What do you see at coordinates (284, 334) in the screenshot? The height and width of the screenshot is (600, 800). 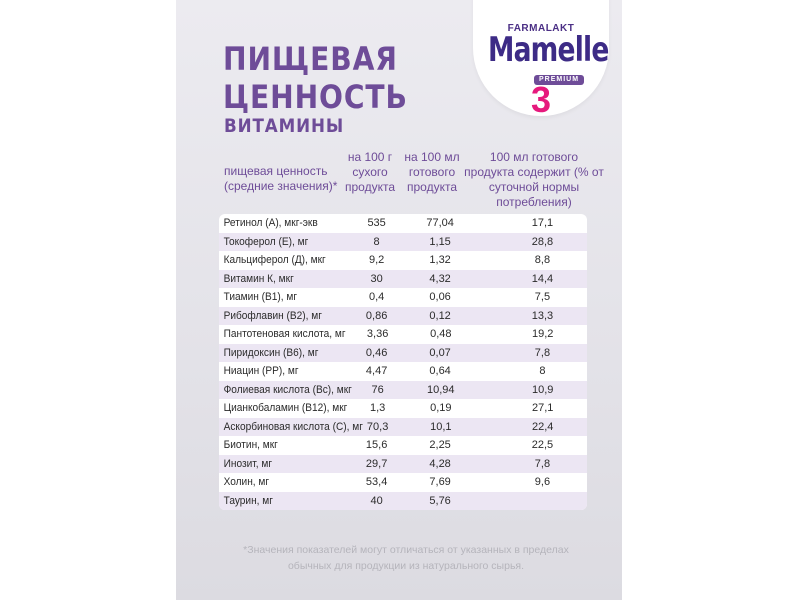 I see `nutrient-name: Пантотеновая кислота, мг` at bounding box center [284, 334].